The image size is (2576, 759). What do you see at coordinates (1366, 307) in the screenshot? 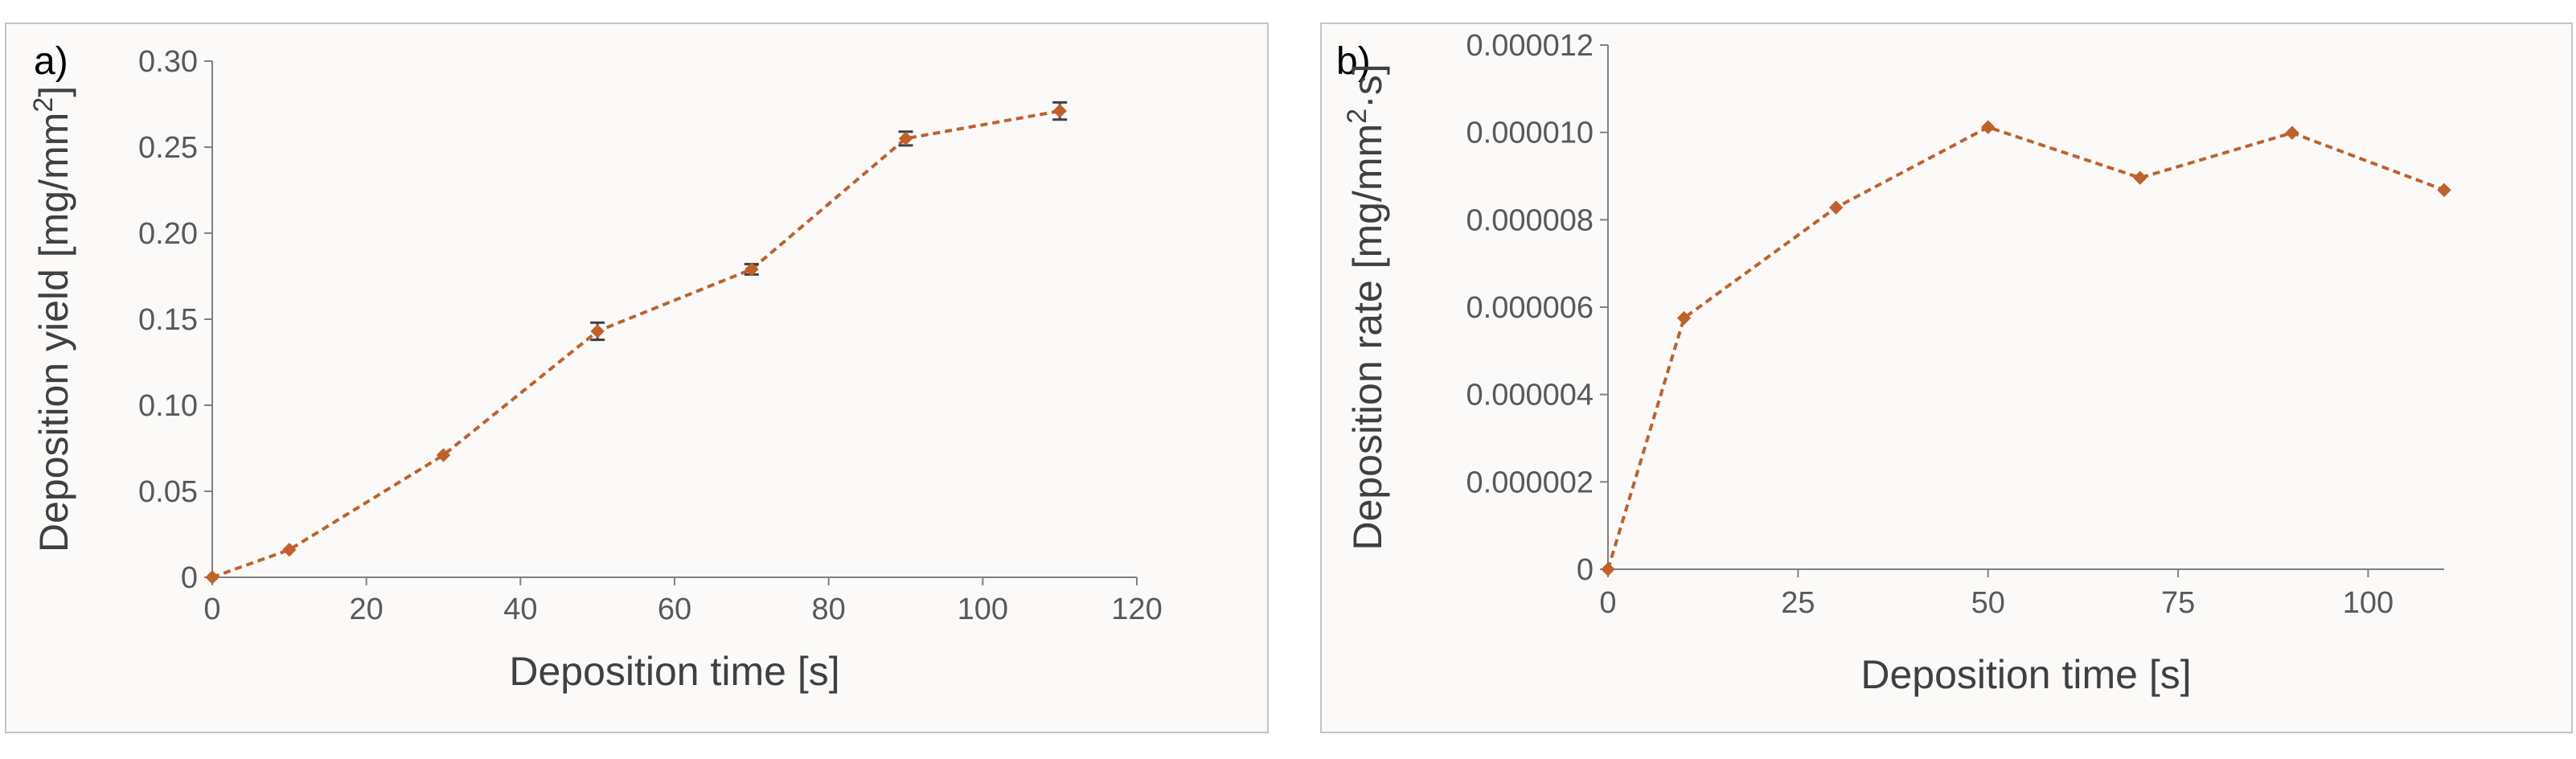
I see `y-axis-title: Deposition rate [mg/mm2·s]` at bounding box center [1366, 307].